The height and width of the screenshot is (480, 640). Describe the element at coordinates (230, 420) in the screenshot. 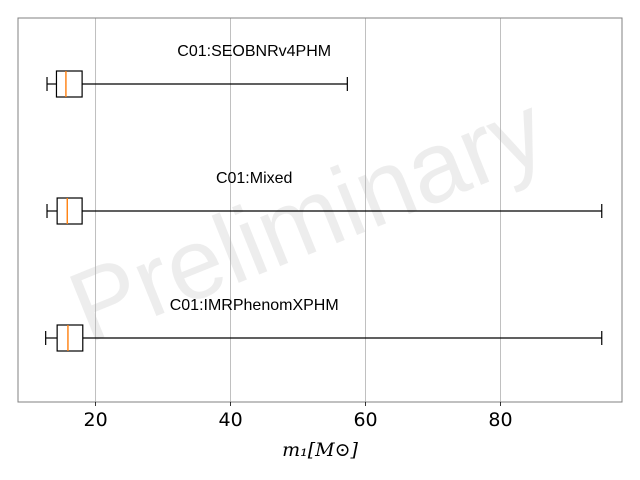

I see `x-tick-label: 40` at that location.